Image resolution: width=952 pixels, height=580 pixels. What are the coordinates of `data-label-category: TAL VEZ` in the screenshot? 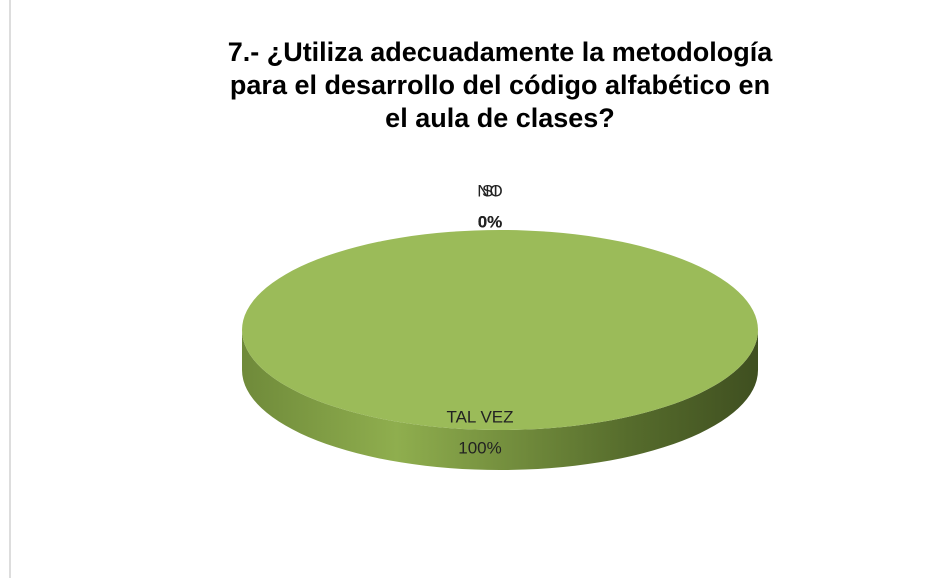 It's located at (479, 416).